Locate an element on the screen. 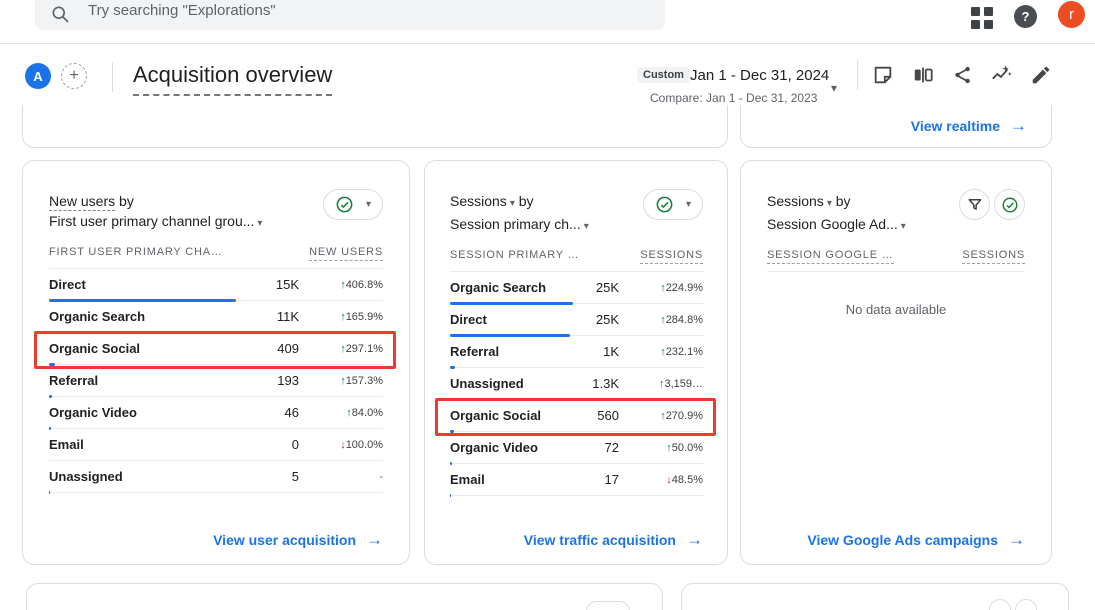  change-arrow-icon: ↓ is located at coordinates (343, 444).